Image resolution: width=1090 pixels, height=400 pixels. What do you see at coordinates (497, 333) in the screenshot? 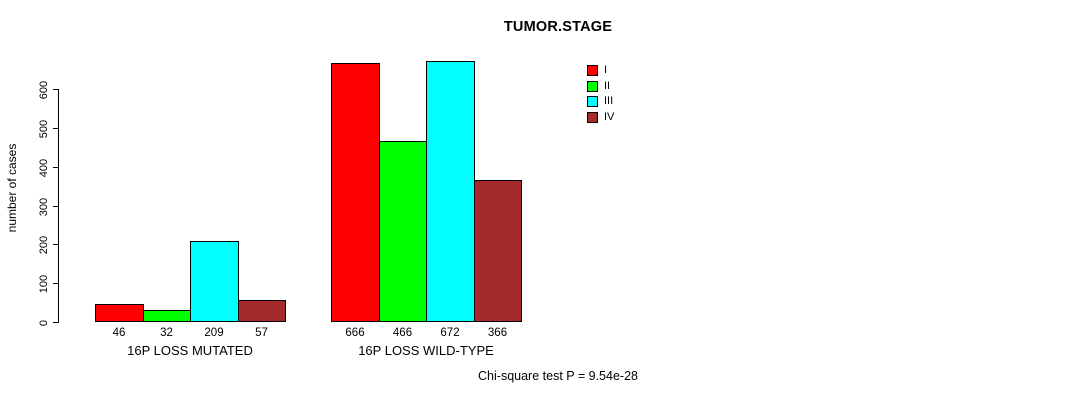
I see `bar-value-label: 366` at bounding box center [497, 333].